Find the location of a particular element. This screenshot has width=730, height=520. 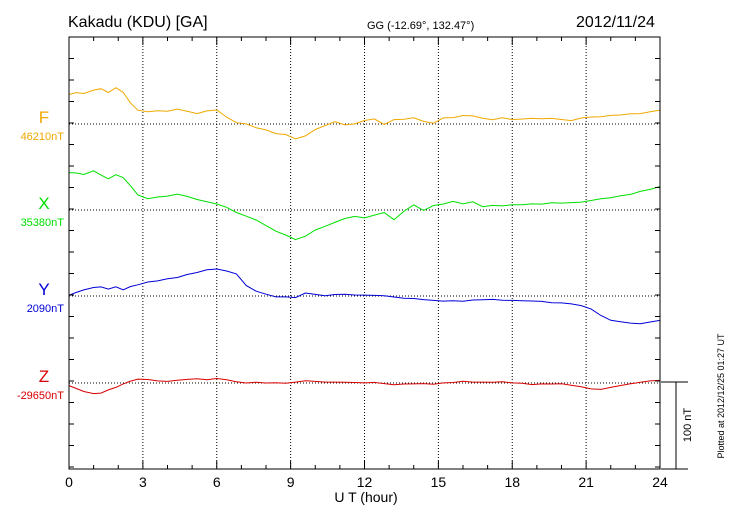

series-line-X is located at coordinates (364, 205).